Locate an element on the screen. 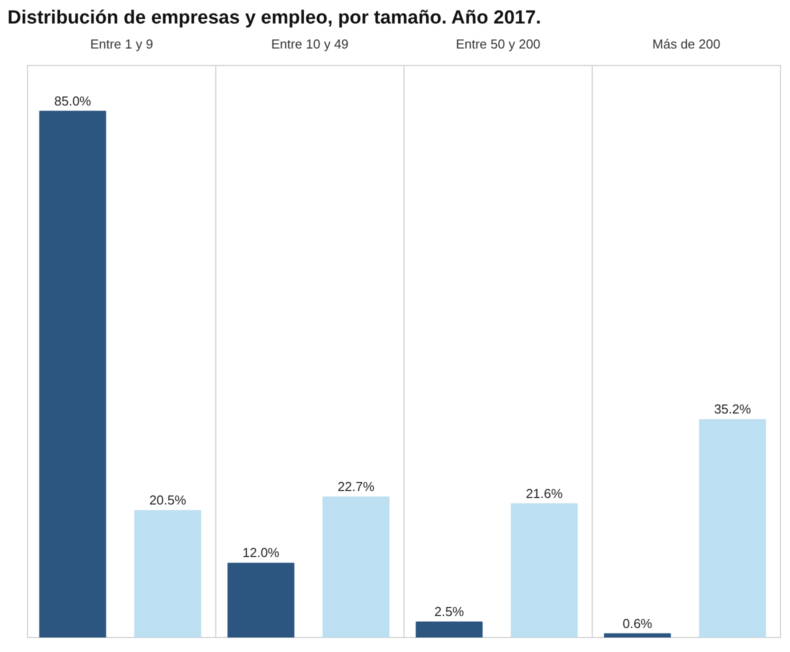 This screenshot has height=652, width=790. data-label: 85.0% is located at coordinates (73, 100).